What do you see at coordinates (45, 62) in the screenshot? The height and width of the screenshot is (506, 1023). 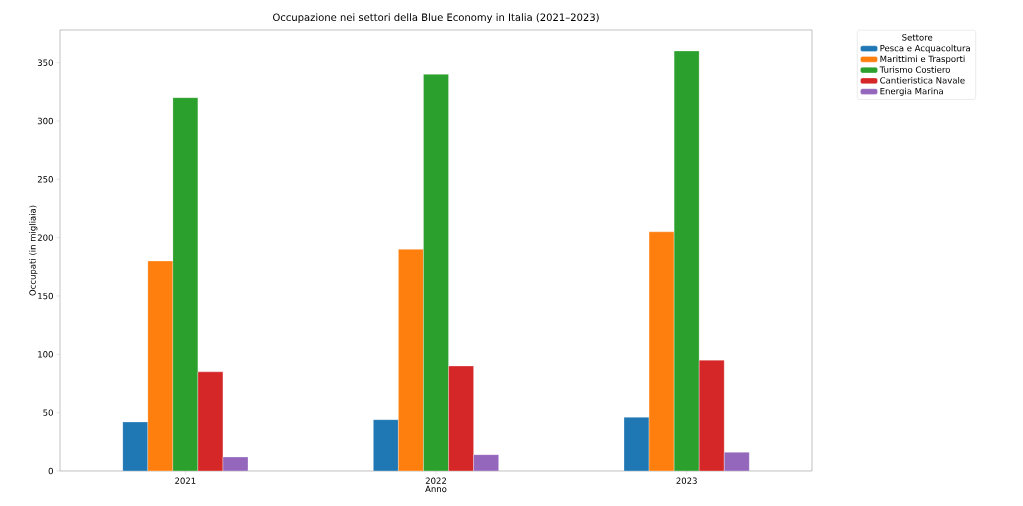 I see `y-tick-label: 350` at bounding box center [45, 62].